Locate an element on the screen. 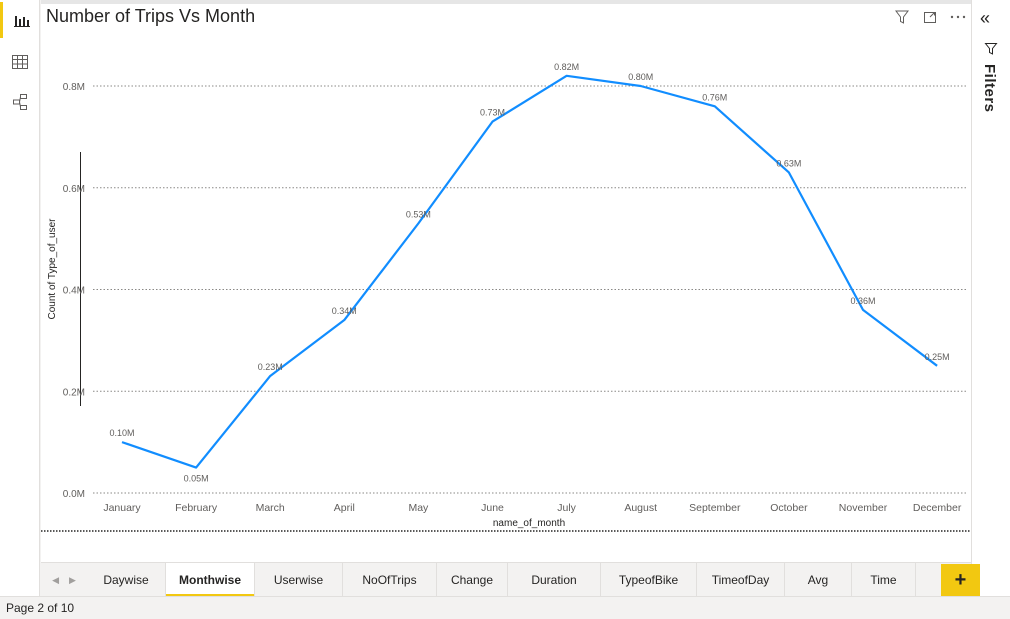 Image resolution: width=1010 pixels, height=619 pixels. tab-avg: Avg is located at coordinates (818, 580).